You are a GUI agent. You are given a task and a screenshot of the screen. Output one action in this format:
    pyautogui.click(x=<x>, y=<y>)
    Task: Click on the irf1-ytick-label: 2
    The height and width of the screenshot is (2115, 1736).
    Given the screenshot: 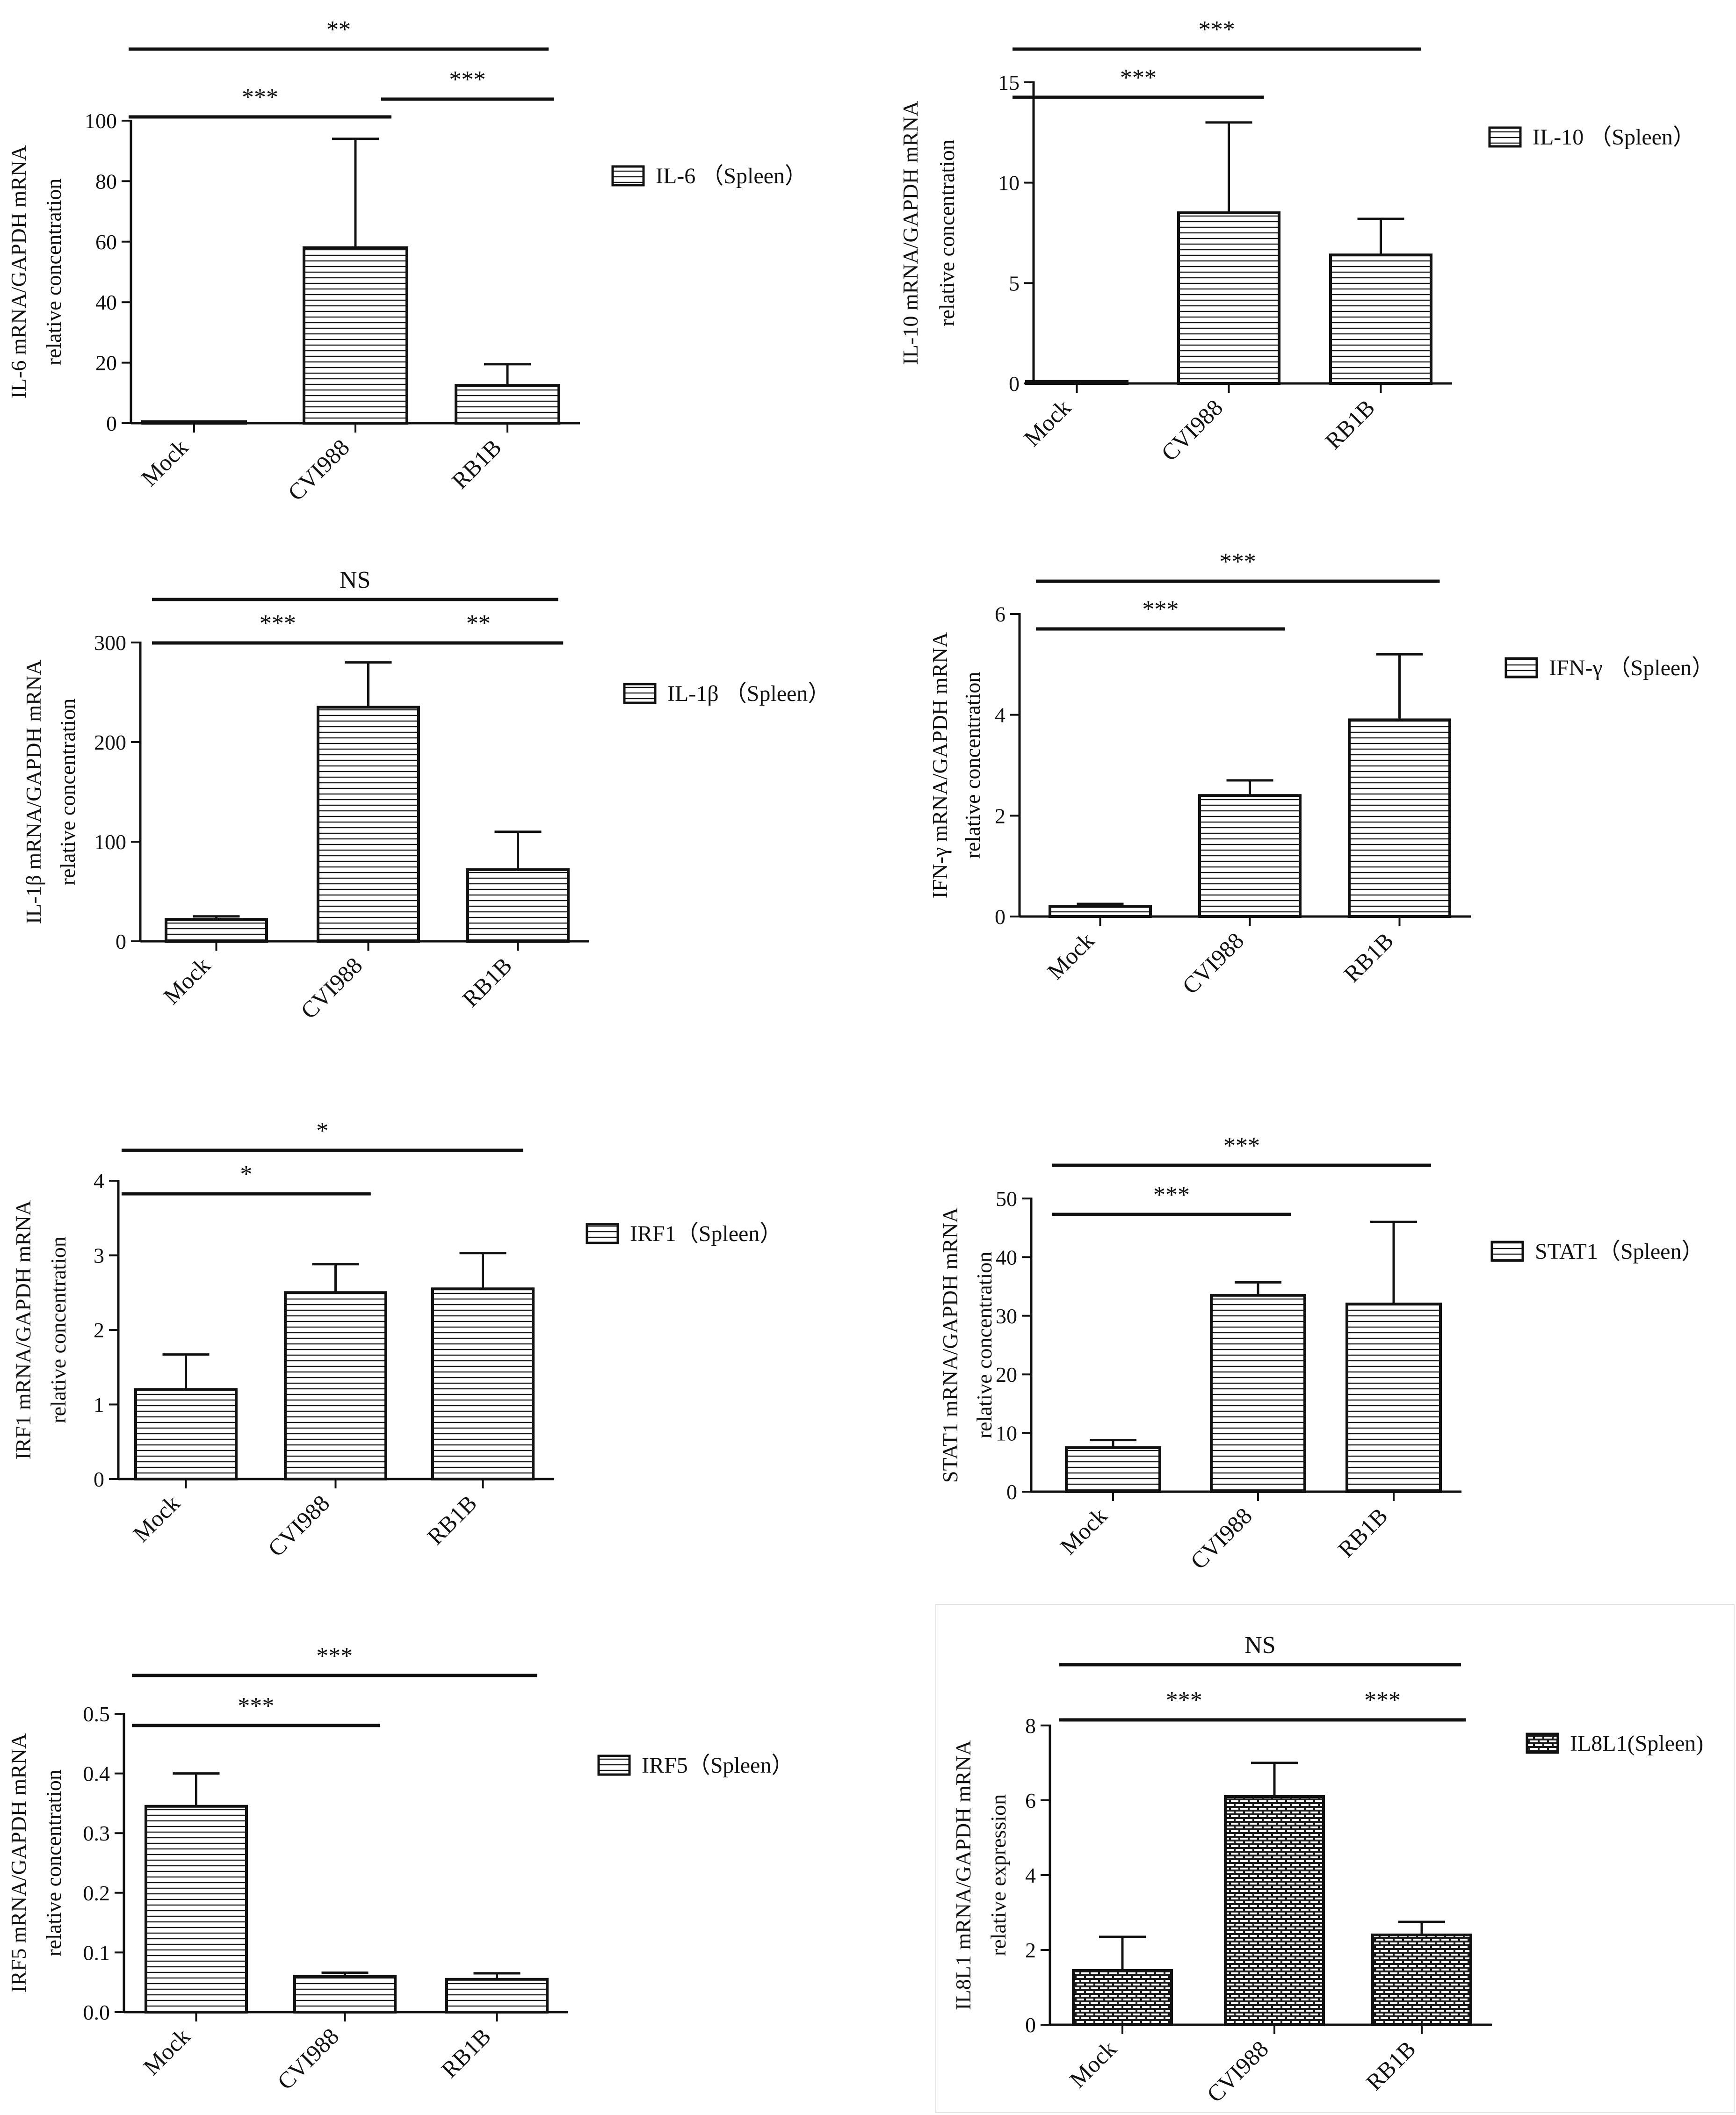 What is the action you would take?
    pyautogui.click(x=99, y=1330)
    